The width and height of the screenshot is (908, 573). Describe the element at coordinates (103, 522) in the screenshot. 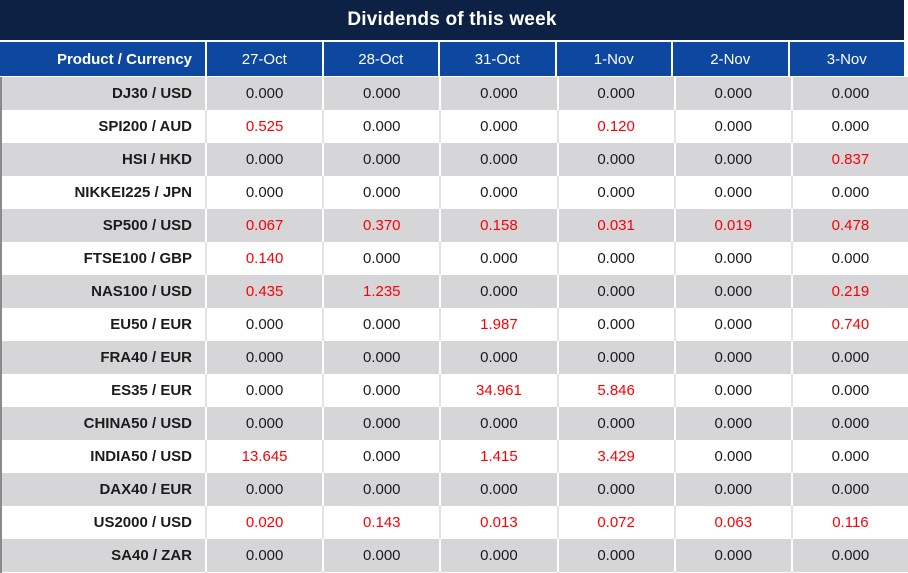

I see `product-label: US2000 / USD` at that location.